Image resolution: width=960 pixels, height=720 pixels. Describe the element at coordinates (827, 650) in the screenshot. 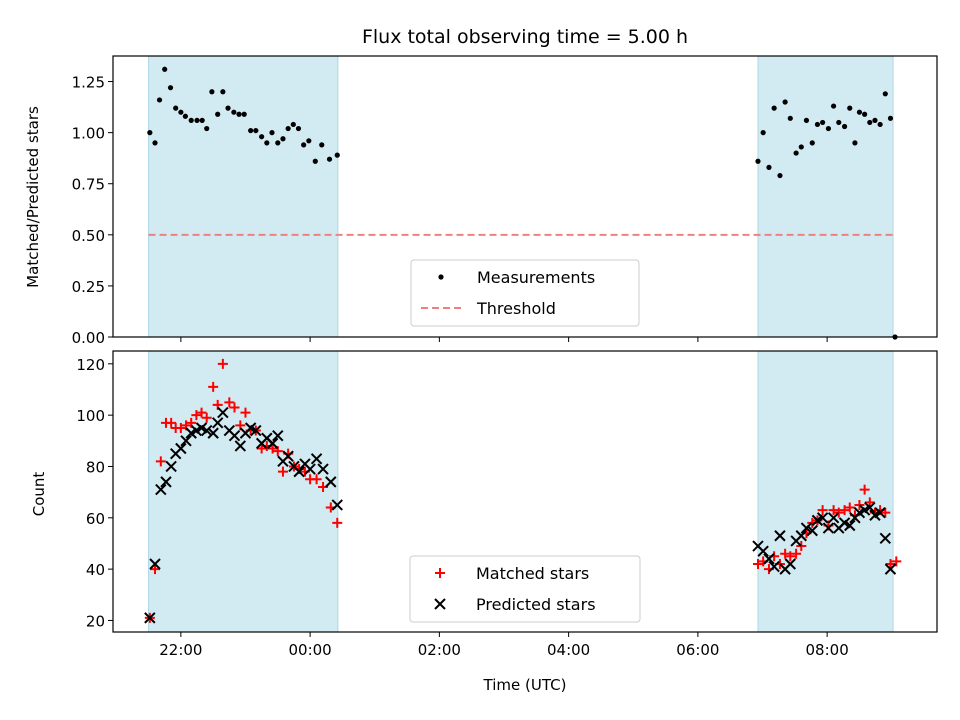

I see `x-tick-label-5: 08:00` at that location.